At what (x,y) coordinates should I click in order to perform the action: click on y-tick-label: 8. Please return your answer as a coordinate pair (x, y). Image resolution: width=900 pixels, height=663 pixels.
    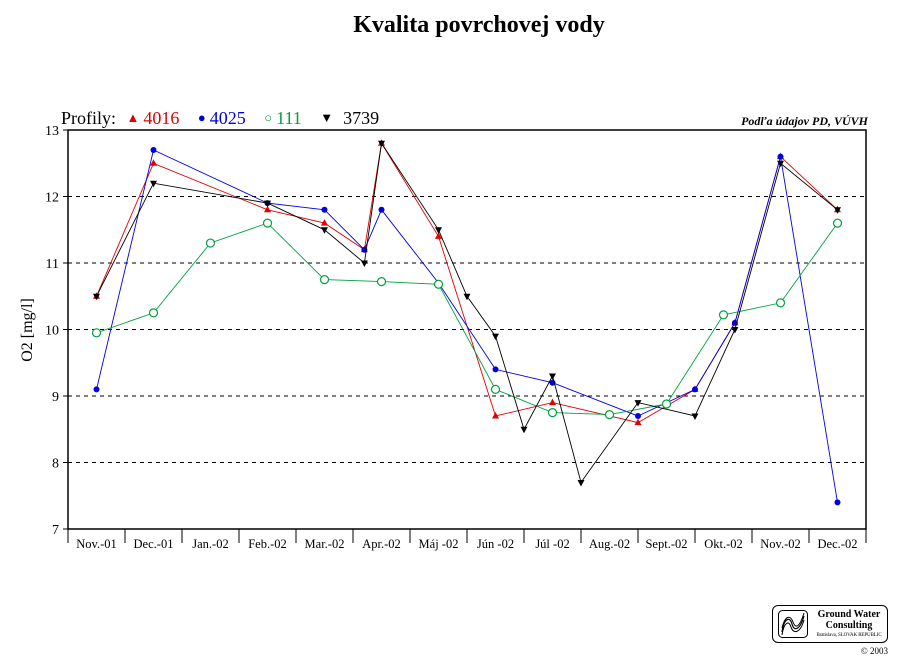
    Looking at the image, I should click on (55, 464).